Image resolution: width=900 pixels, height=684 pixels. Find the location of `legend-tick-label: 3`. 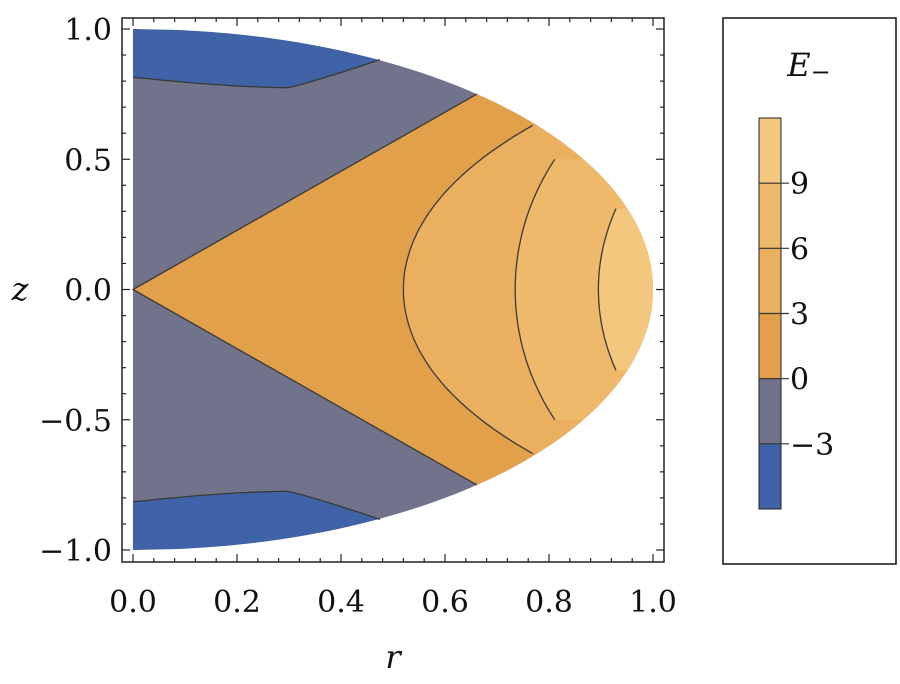

legend-tick-label: 3 is located at coordinates (799, 315).